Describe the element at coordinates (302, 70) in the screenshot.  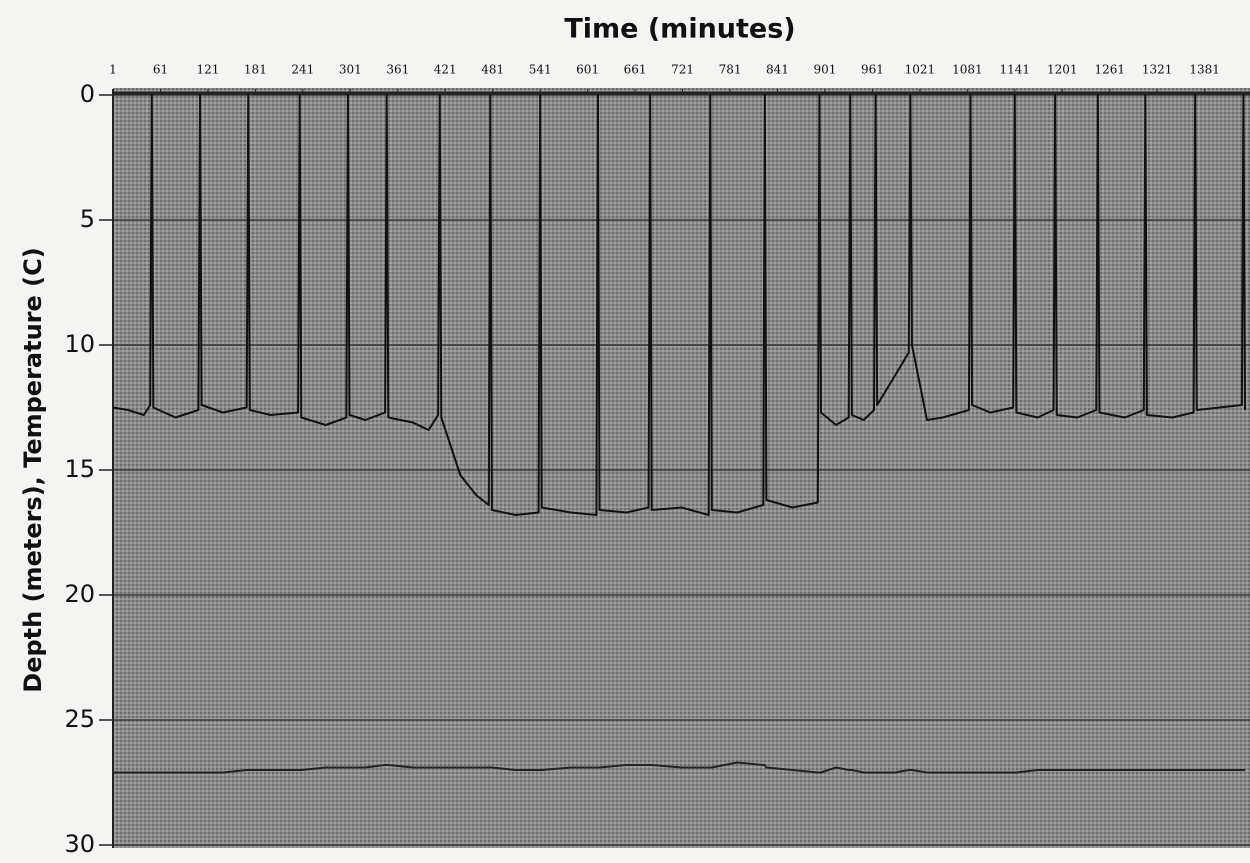
I see `x-tick-label: 241` at that location.